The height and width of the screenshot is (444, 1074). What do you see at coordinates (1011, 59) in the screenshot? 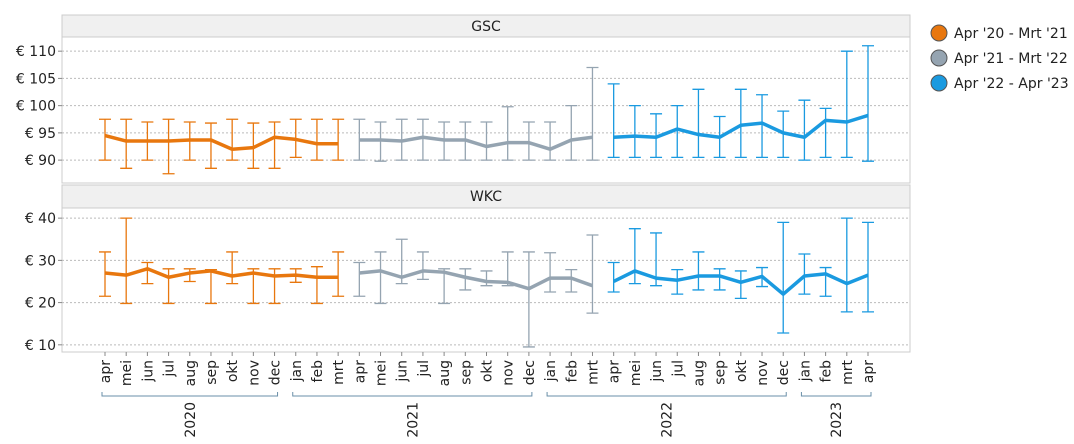
I see `legend-label: Apr '21 - Mrt '22` at bounding box center [1011, 59].